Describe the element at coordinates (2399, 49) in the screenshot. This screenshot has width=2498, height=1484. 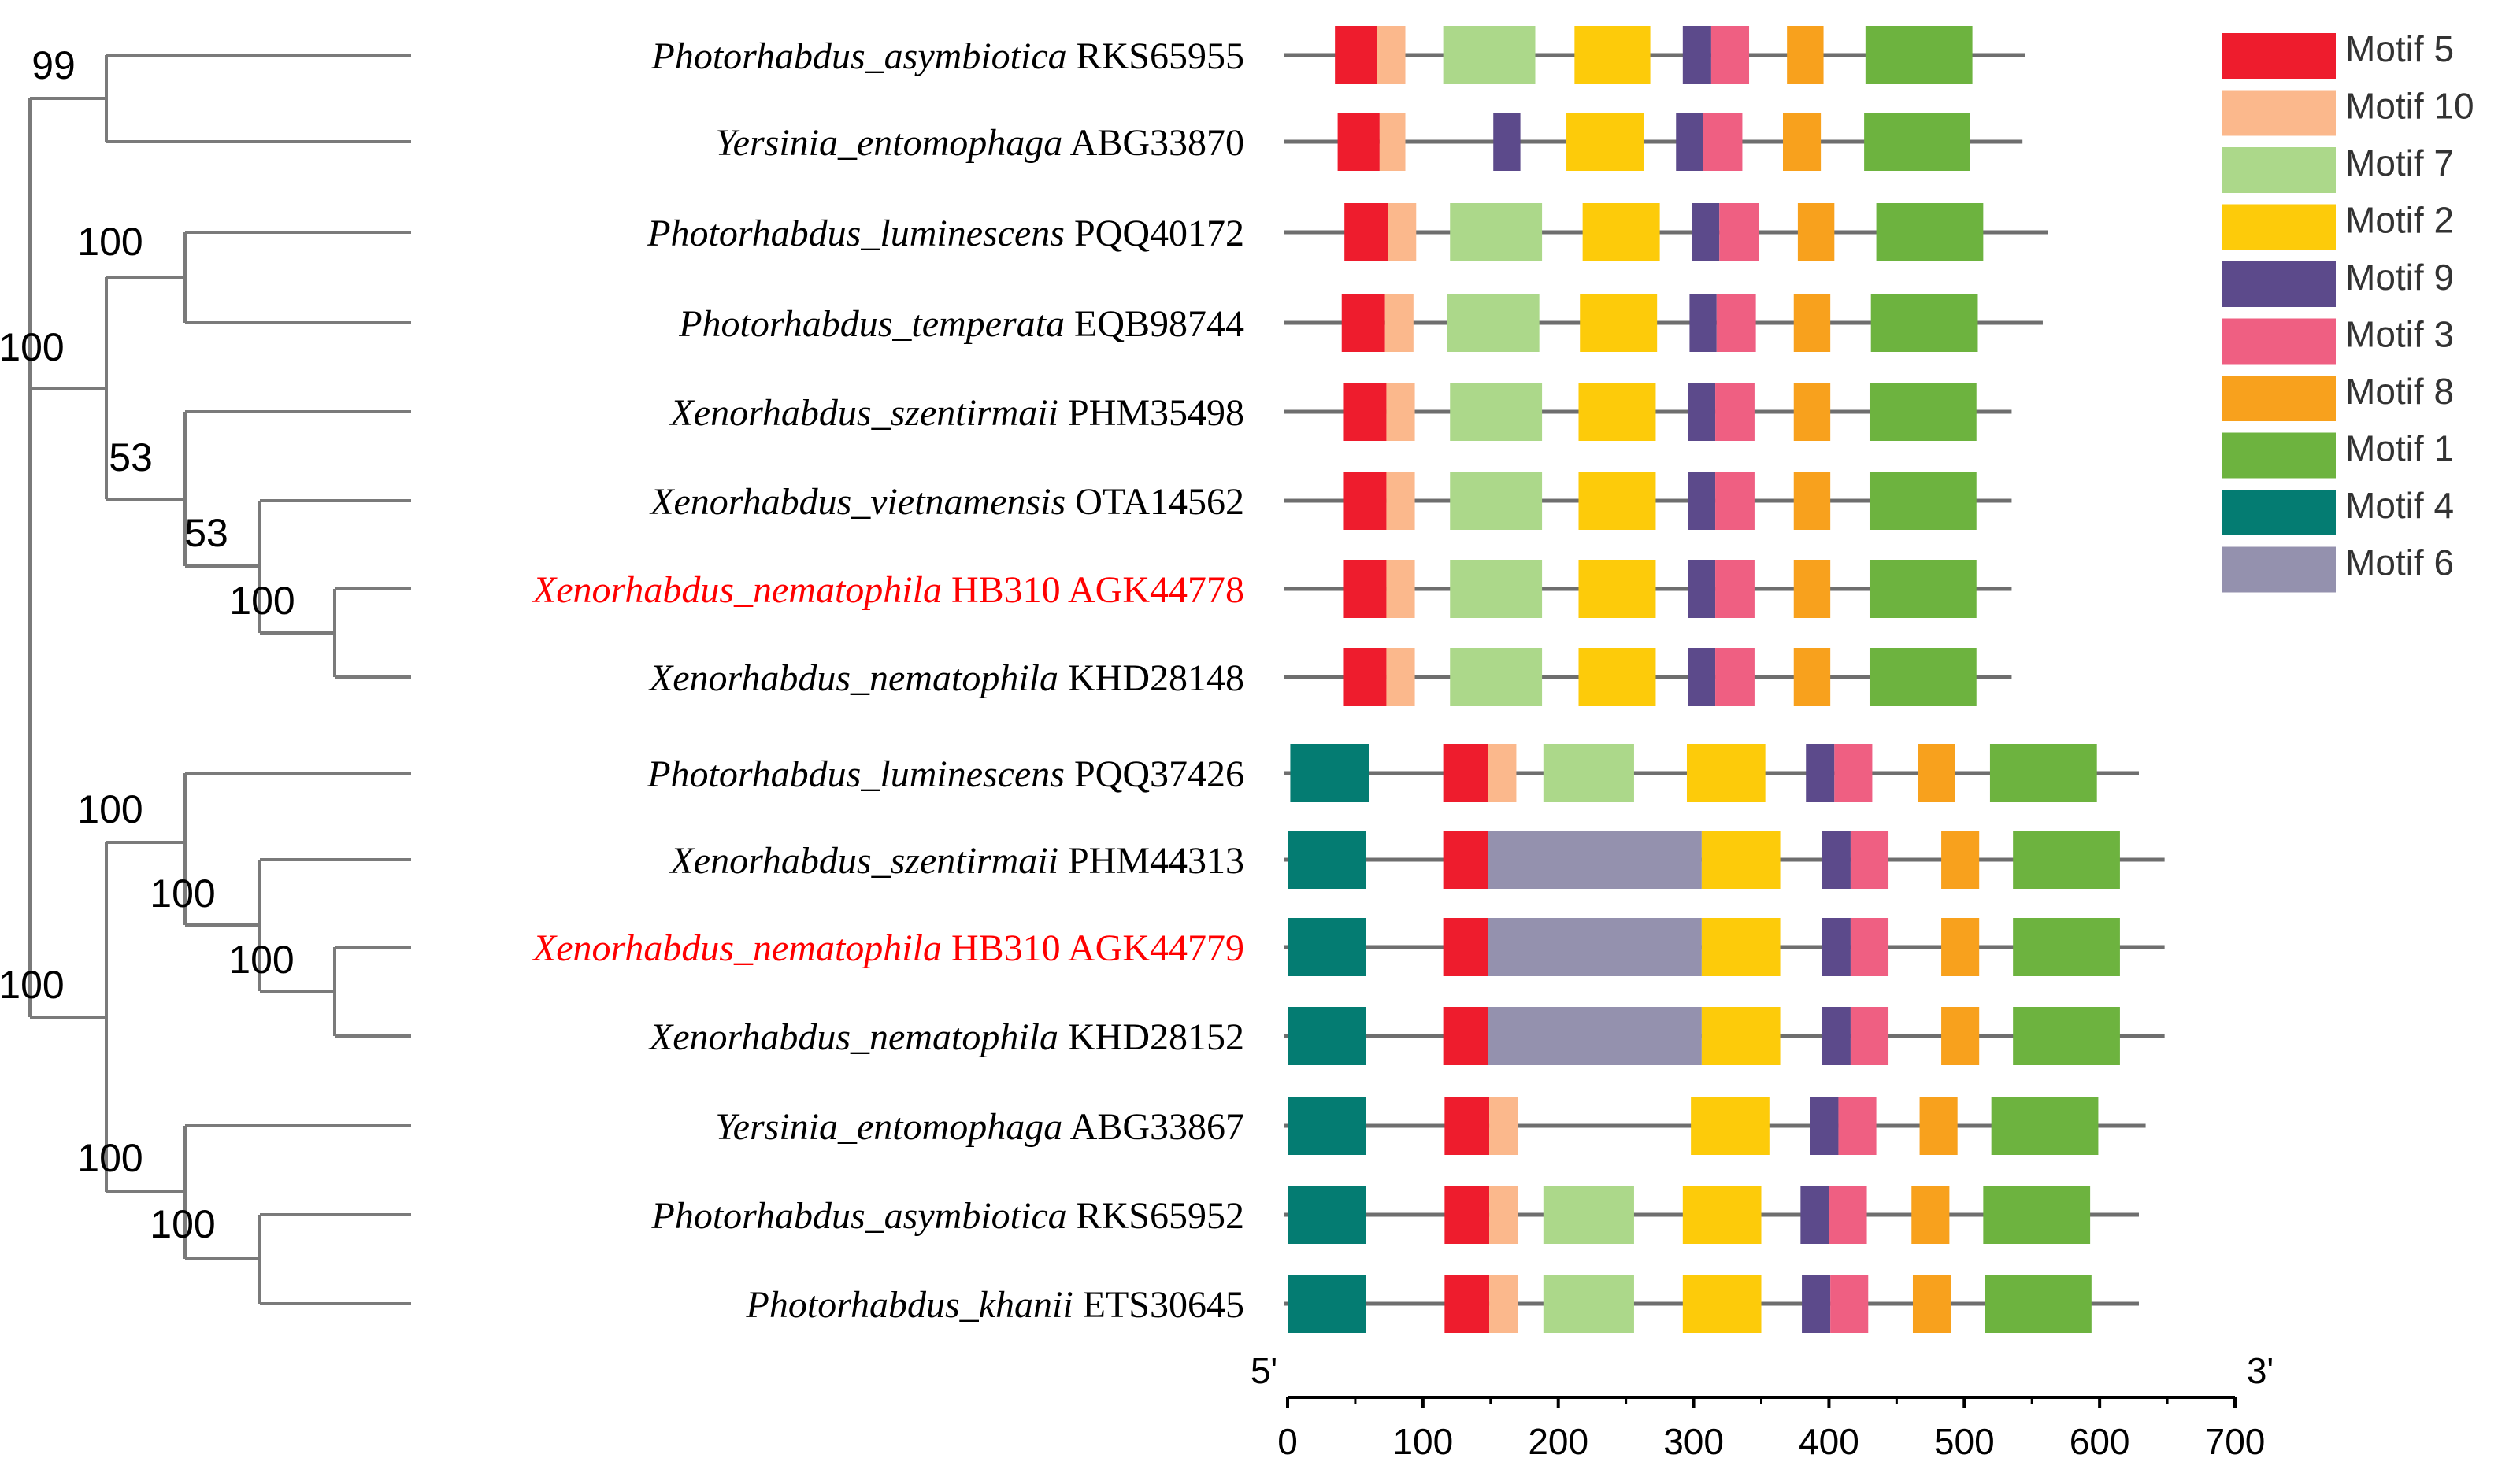
I see `legend-label: Motif 5` at that location.